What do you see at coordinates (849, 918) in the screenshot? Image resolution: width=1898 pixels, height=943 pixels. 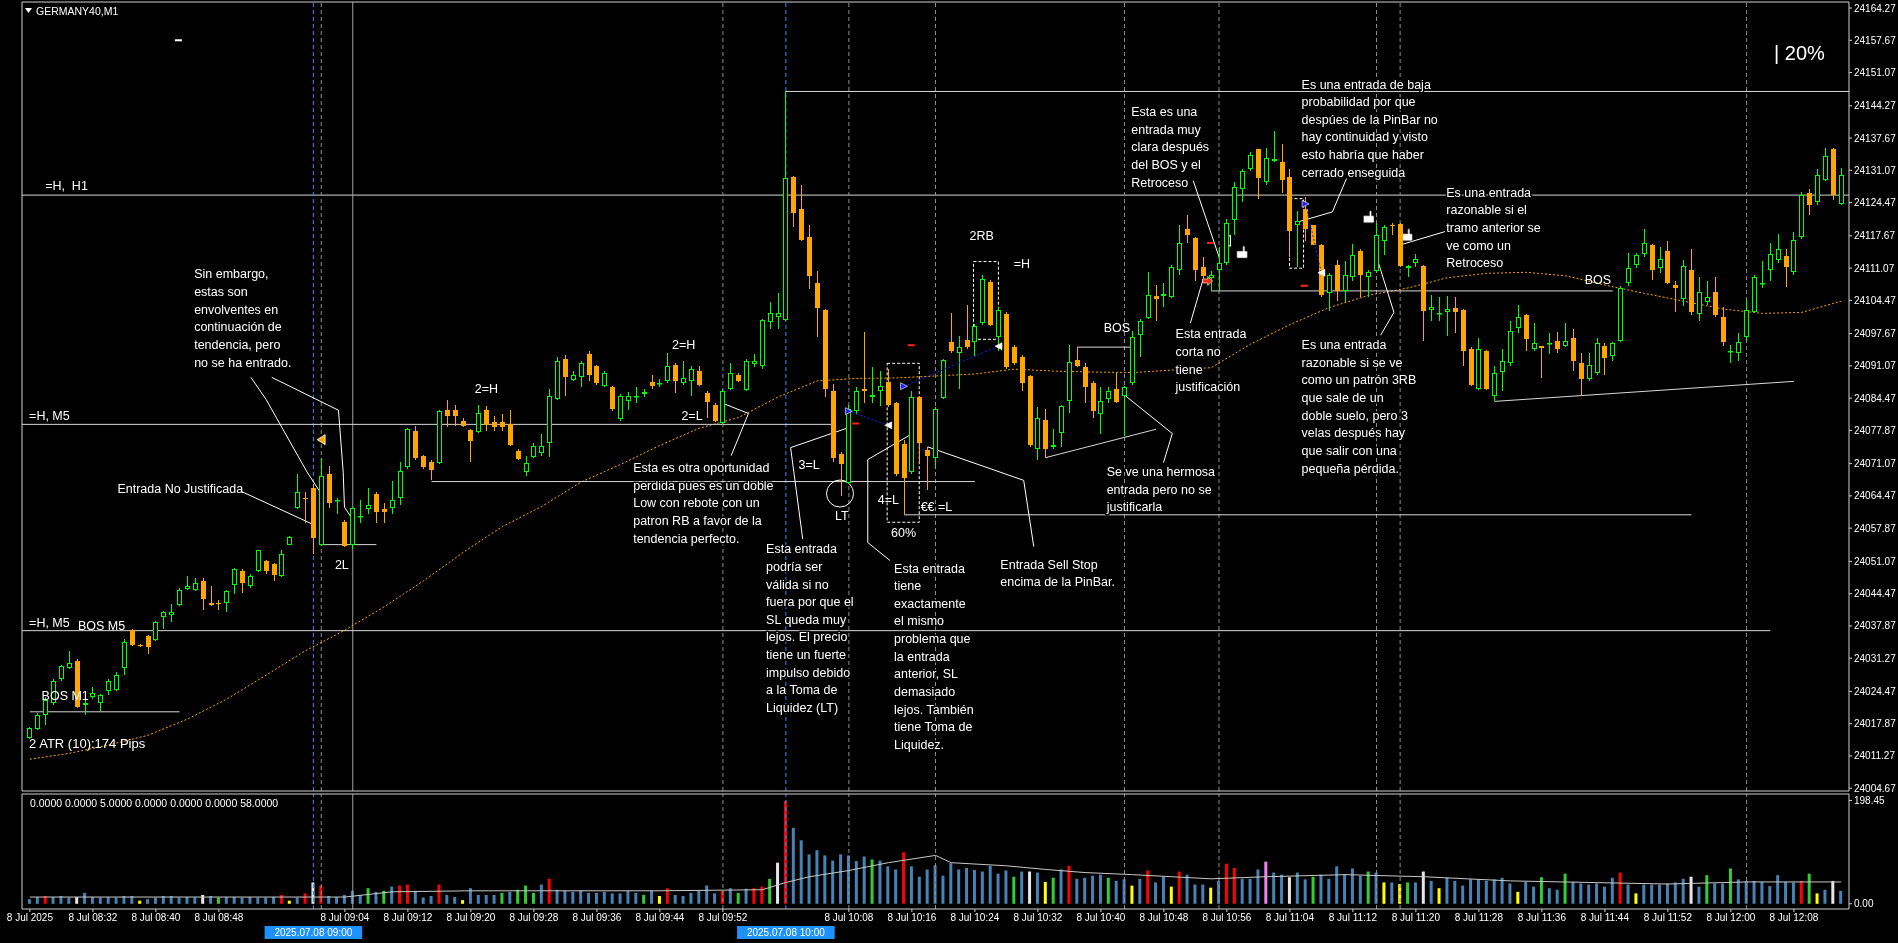 I see `x-tick-label: 8 Jul 10:08` at bounding box center [849, 918].